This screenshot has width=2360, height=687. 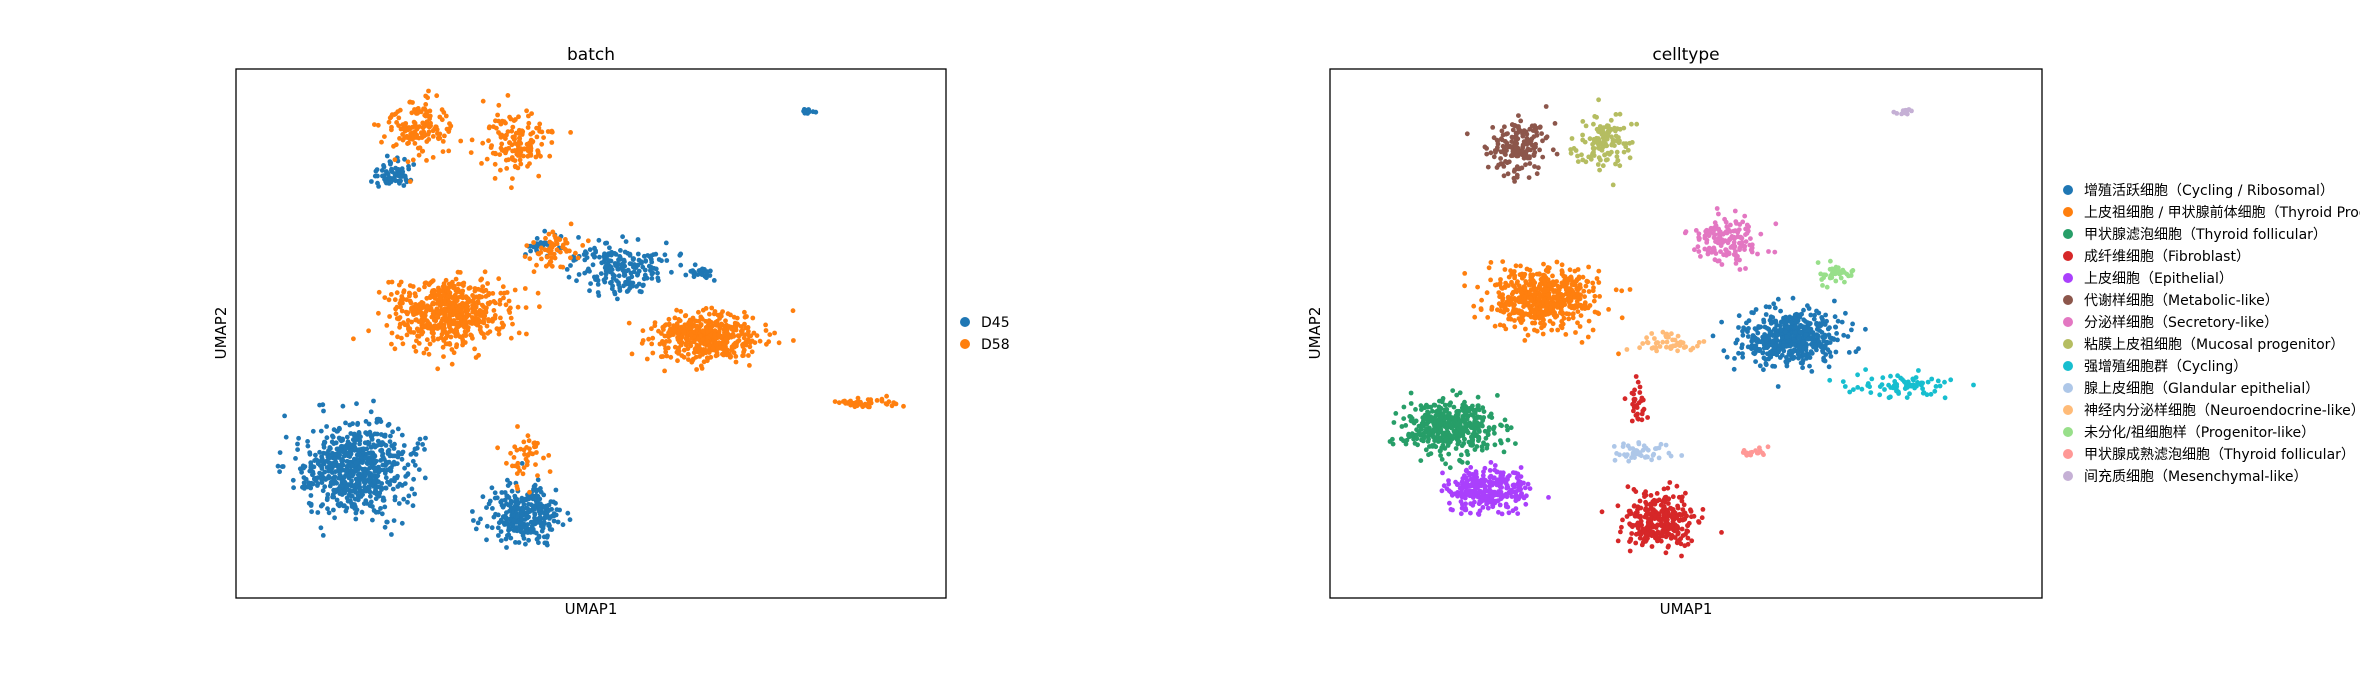 What do you see at coordinates (995, 323) in the screenshot?
I see `legend-label: D45` at bounding box center [995, 323].